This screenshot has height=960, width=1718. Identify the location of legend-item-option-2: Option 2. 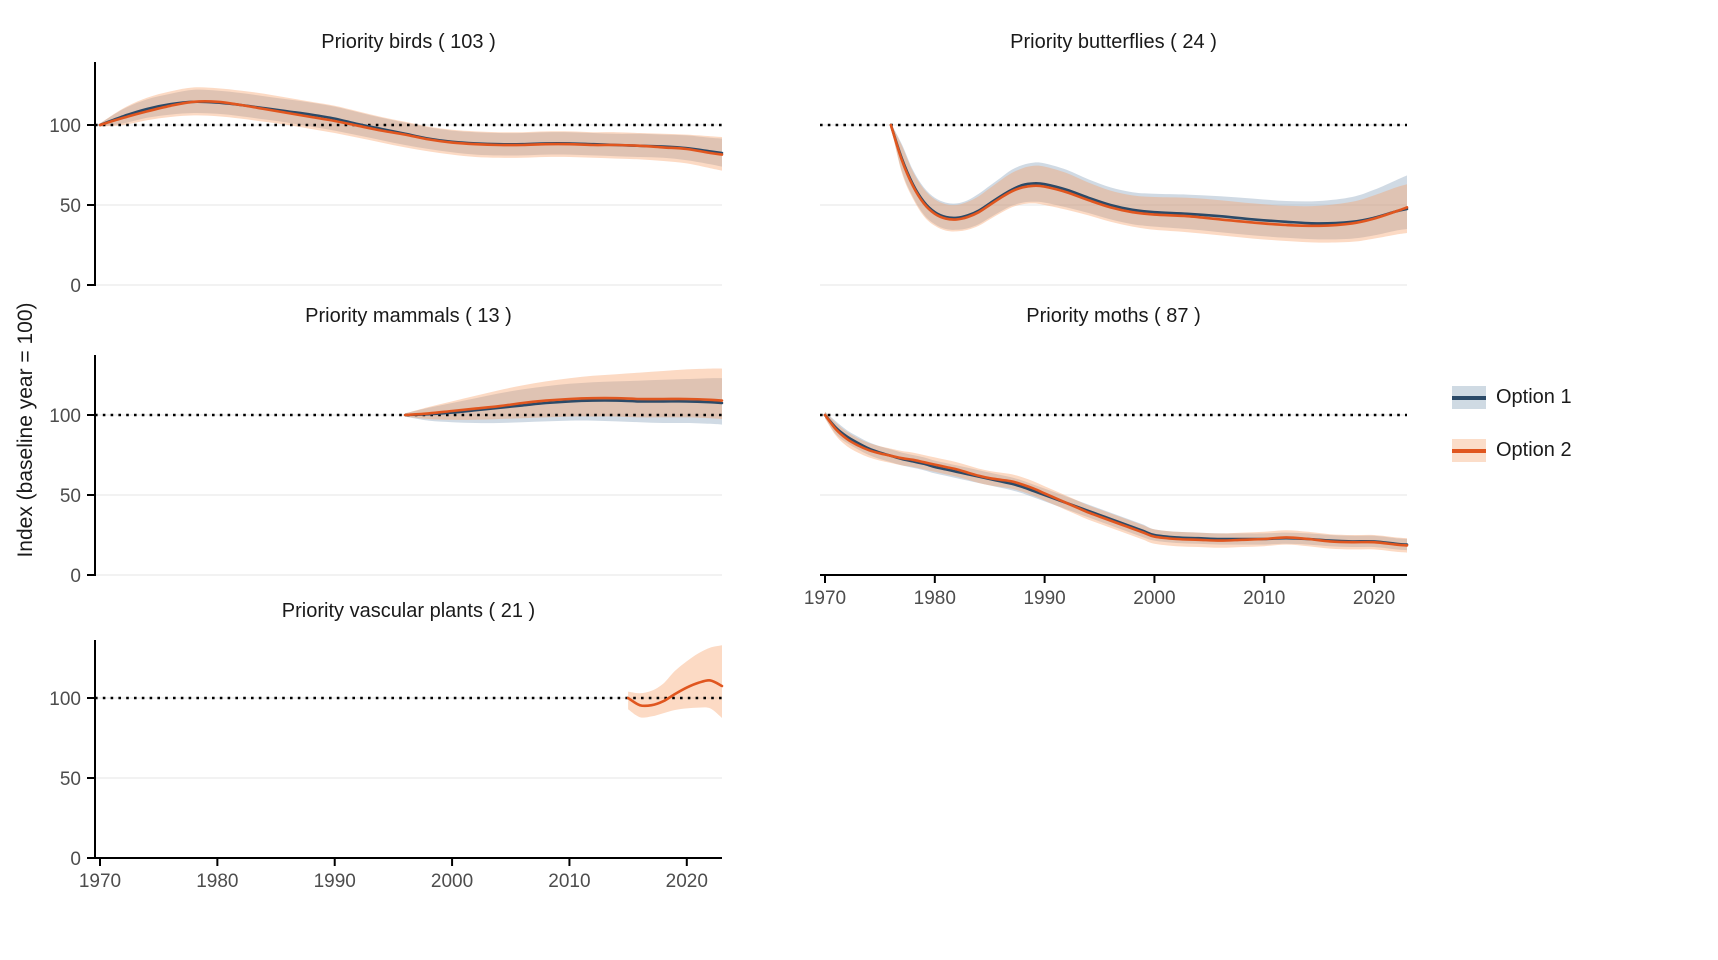
(1512, 450).